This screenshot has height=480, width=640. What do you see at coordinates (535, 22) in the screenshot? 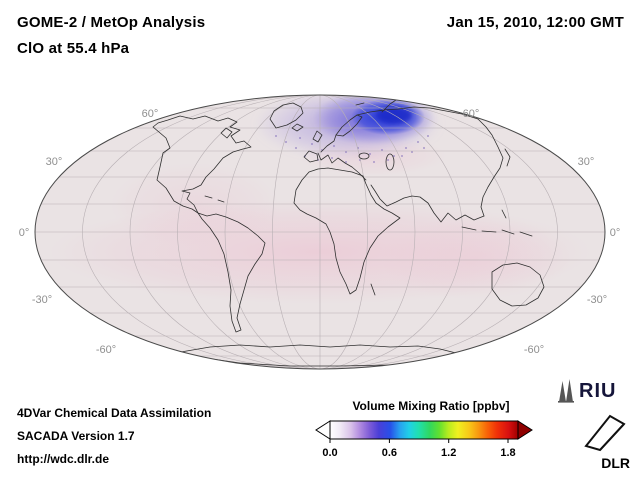
I see `timestamp: Jan 15, 2010, 12:00 GMT` at bounding box center [535, 22].